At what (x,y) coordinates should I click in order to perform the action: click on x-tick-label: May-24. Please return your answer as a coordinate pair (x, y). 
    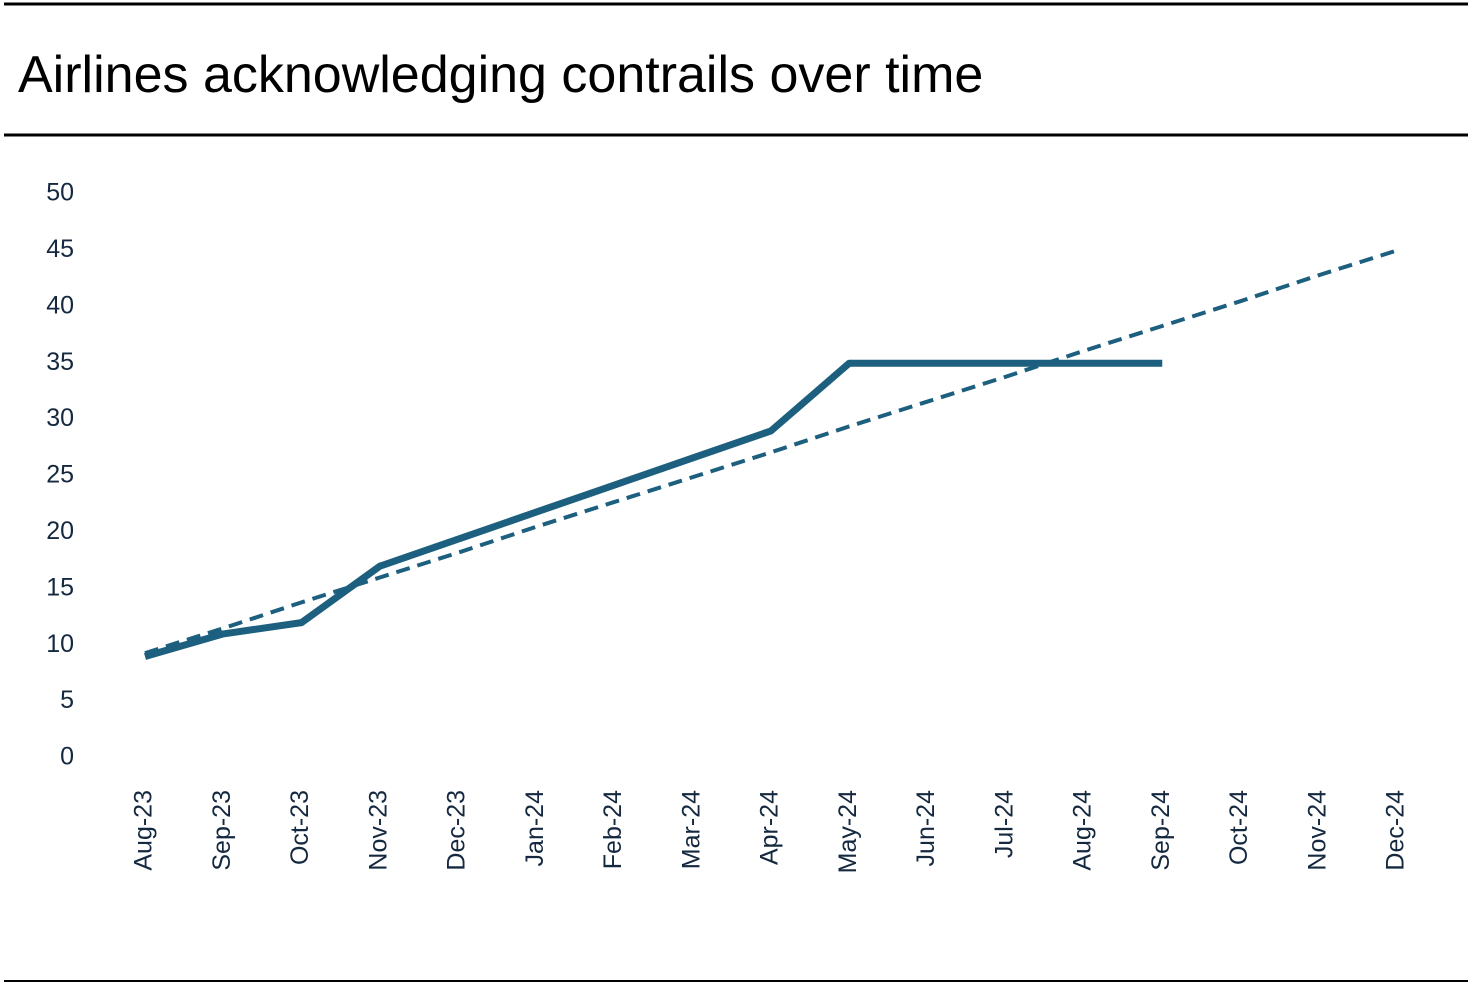
    Looking at the image, I should click on (848, 831).